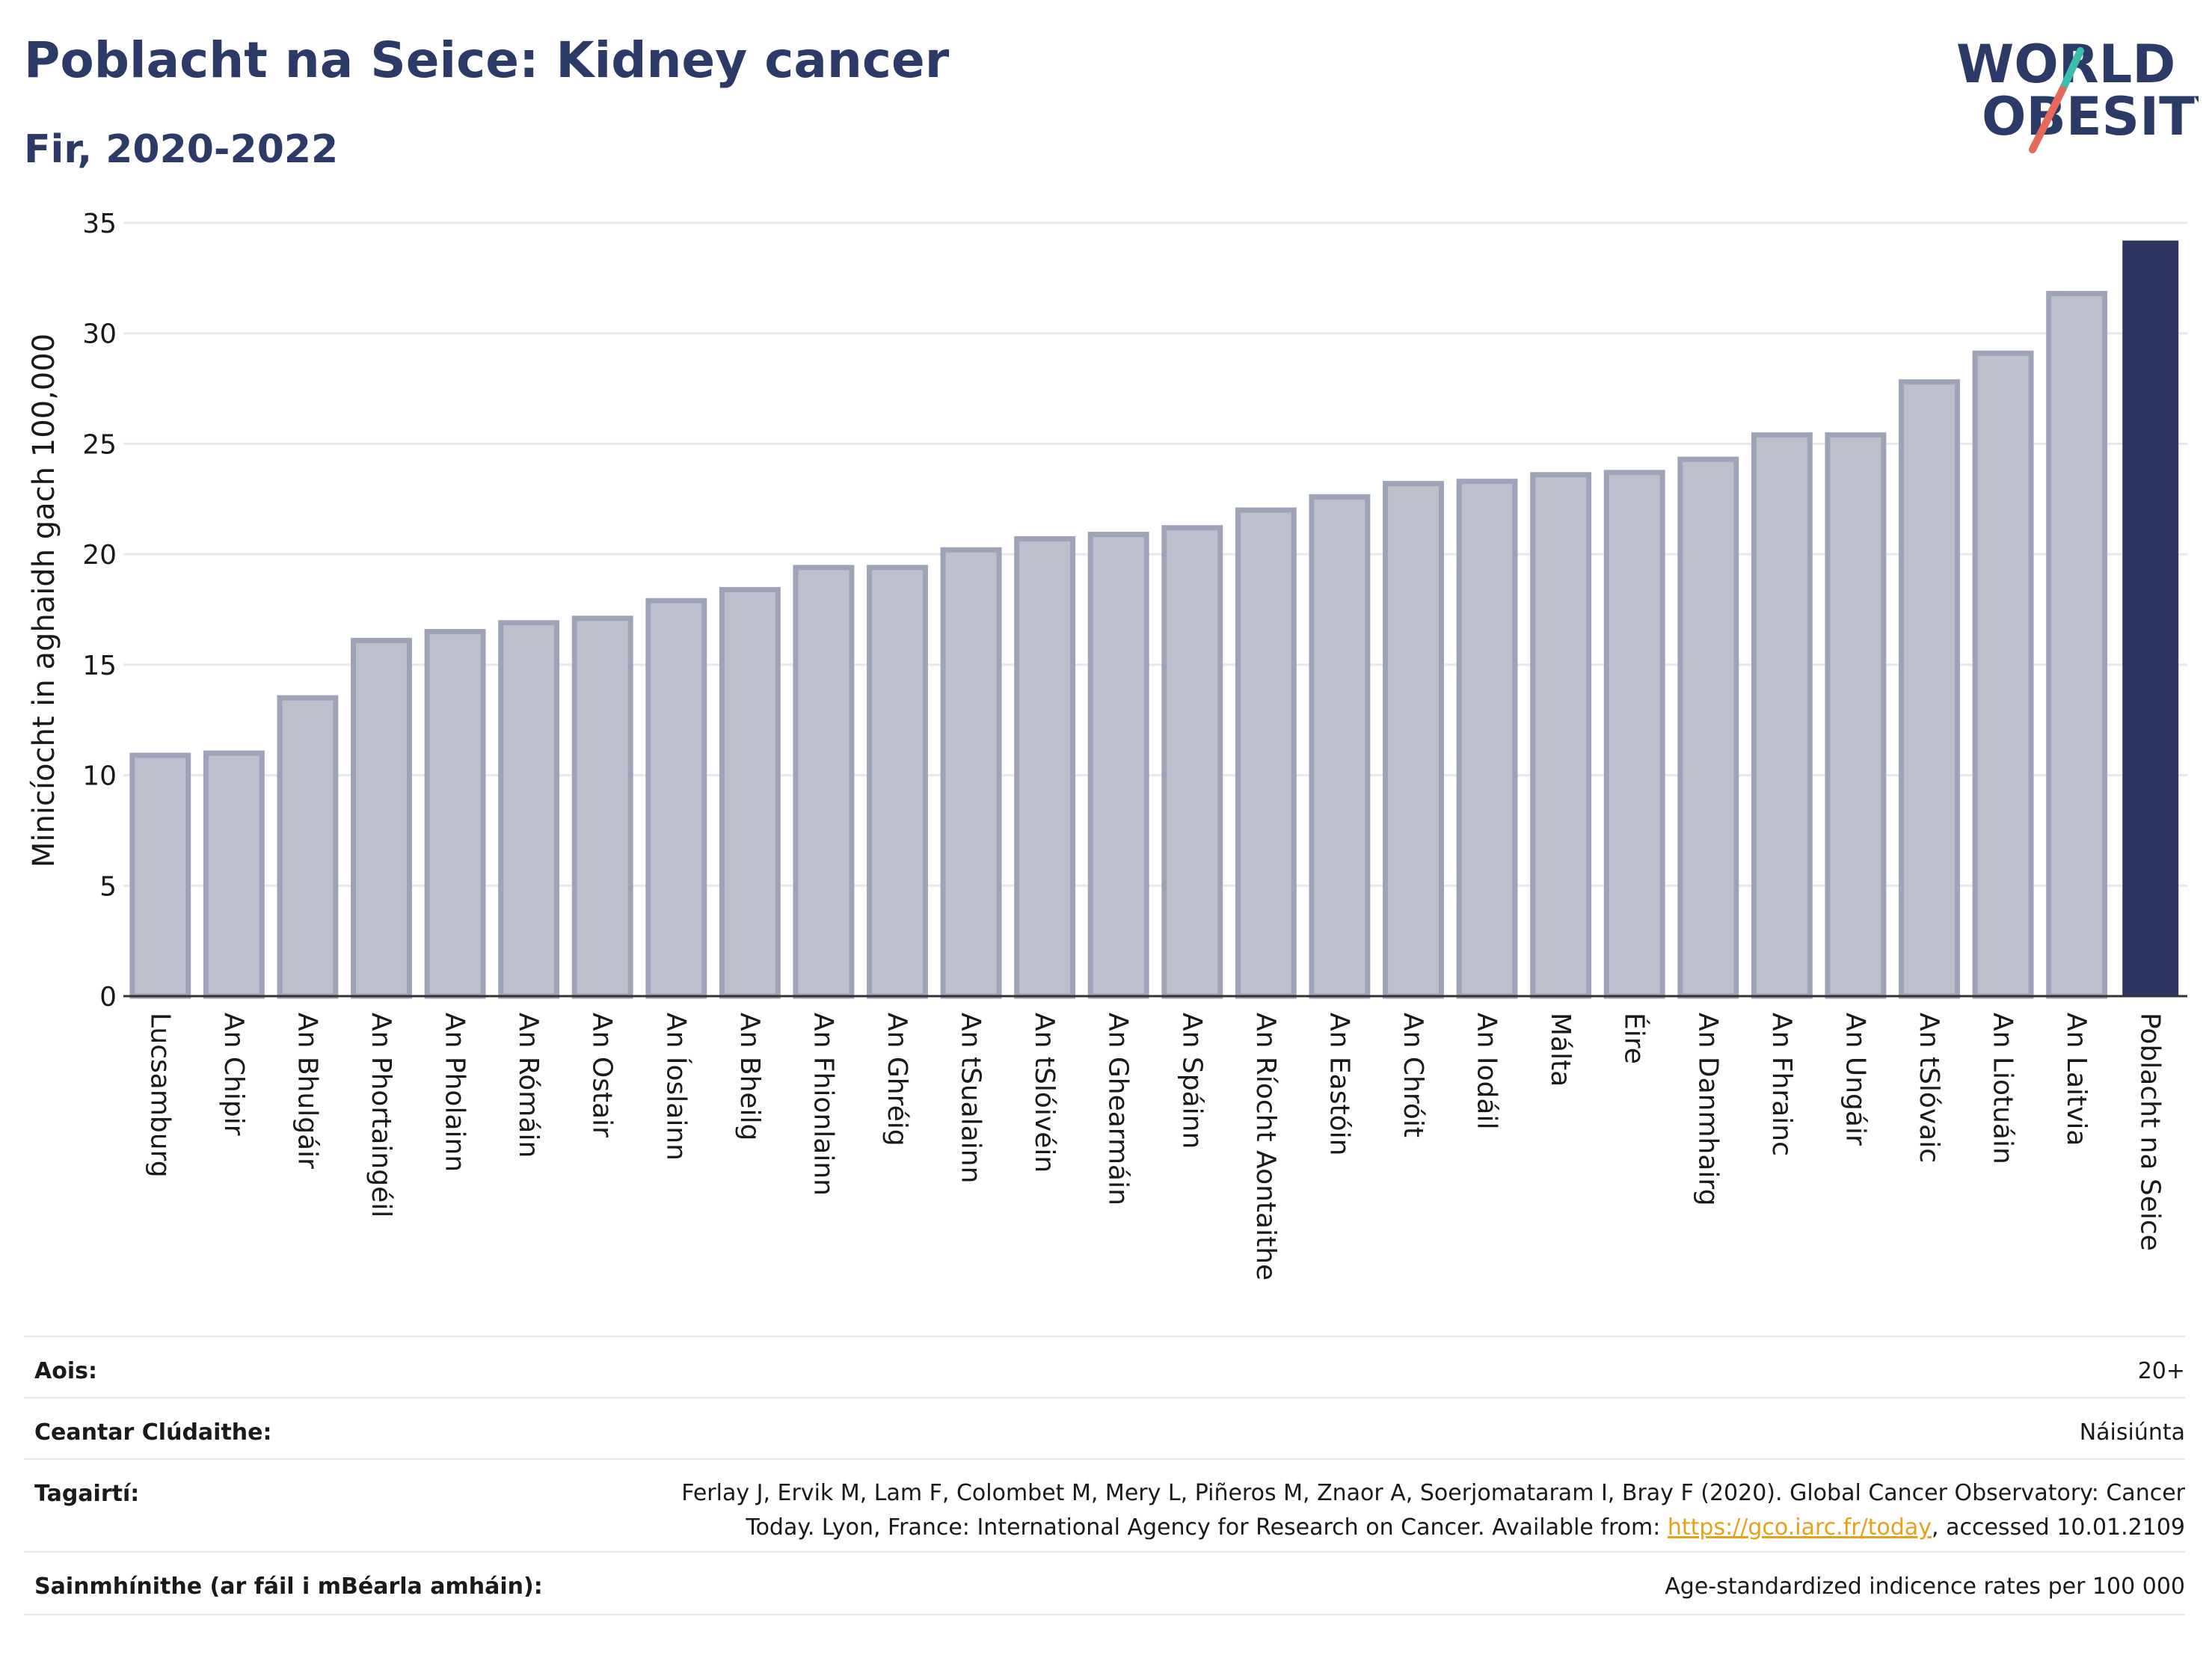  Describe the element at coordinates (1104, 1367) in the screenshot. I see `info-row-age: Aois: 20+` at that location.